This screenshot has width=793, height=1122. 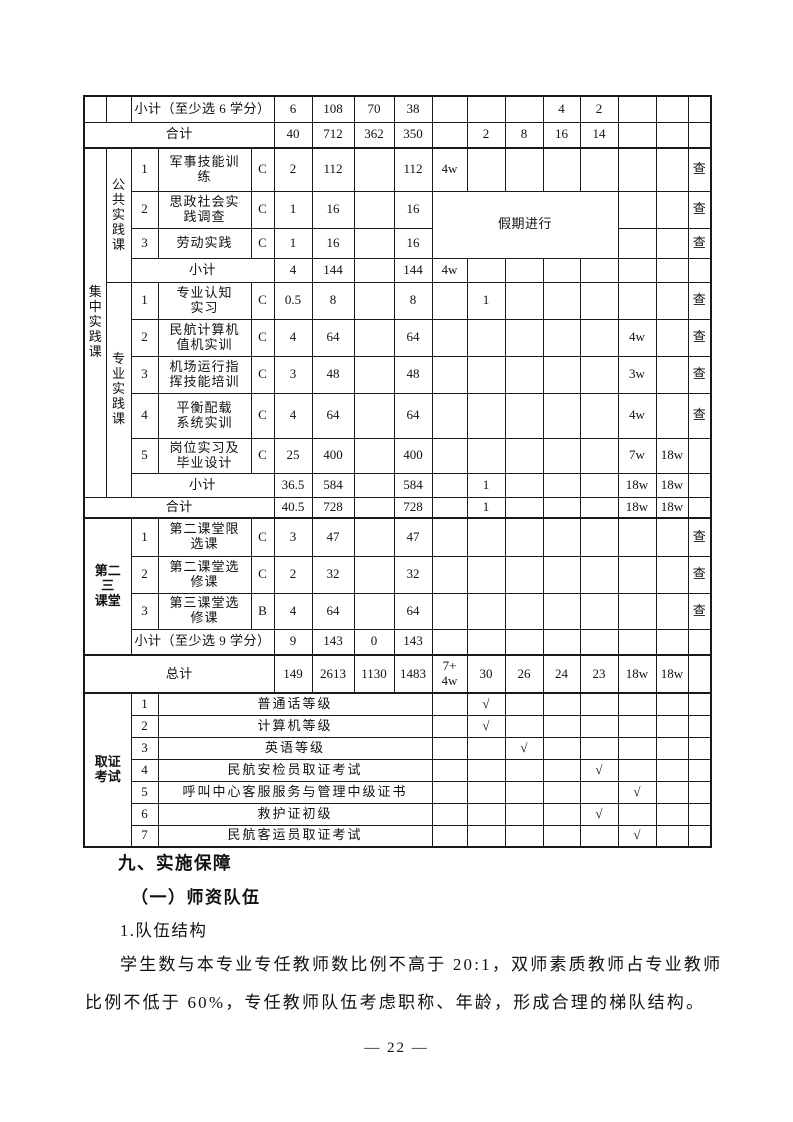 I want to click on hours-practice-cell: 8, so click(x=413, y=300).